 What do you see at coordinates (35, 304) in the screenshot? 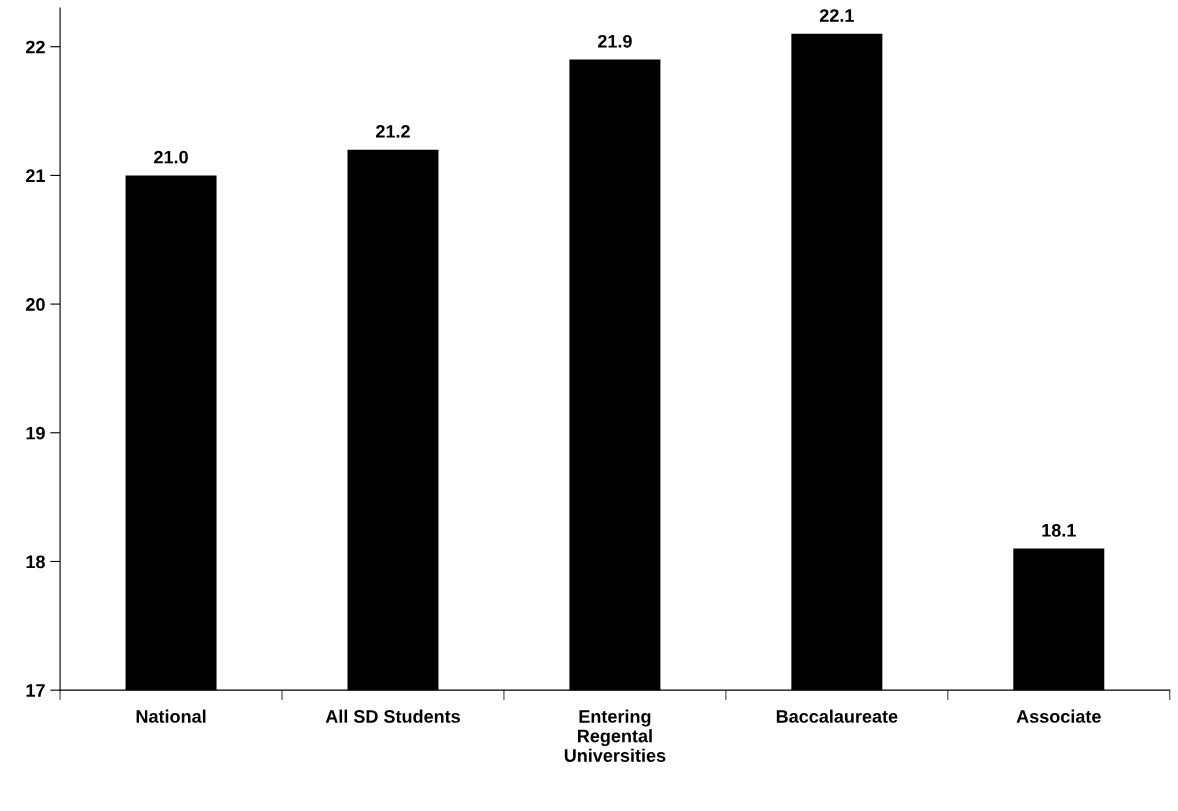
I see `y-tick-label: 20` at bounding box center [35, 304].